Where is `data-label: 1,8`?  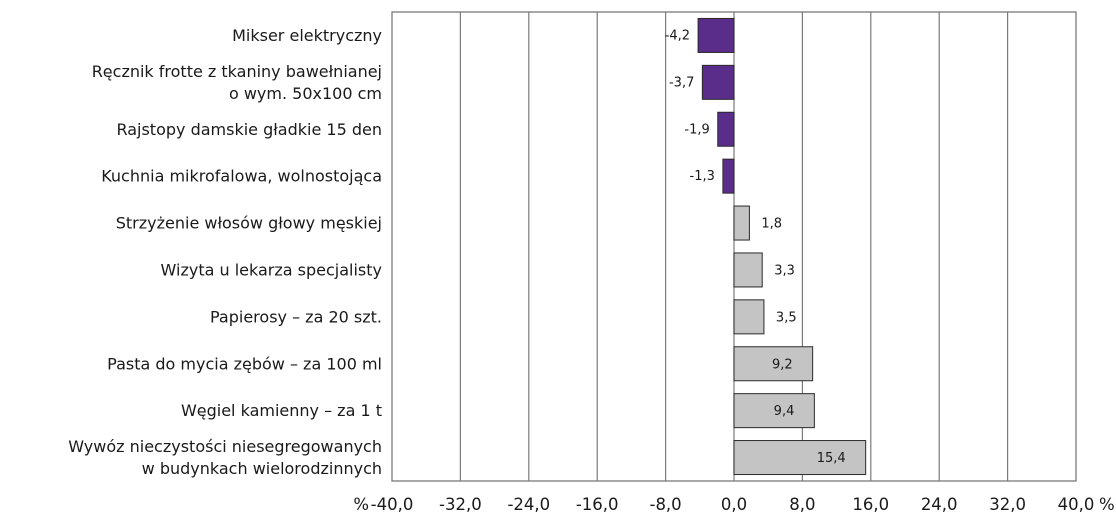 data-label: 1,8 is located at coordinates (771, 224).